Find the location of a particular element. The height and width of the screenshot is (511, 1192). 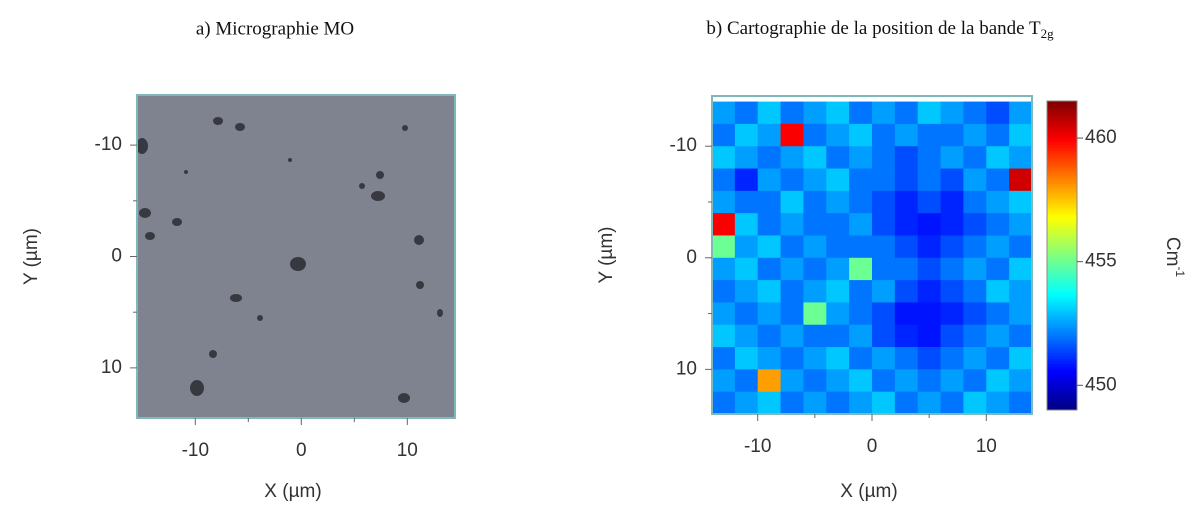

y-axis-label: Y (µm) is located at coordinates (31, 256).